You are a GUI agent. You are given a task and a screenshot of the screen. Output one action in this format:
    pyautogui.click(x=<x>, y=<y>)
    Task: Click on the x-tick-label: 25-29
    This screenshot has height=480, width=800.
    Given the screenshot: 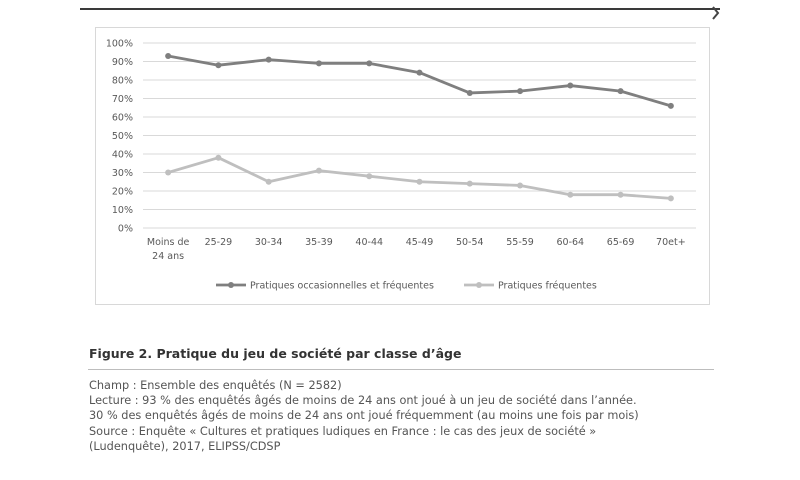 What is the action you would take?
    pyautogui.click(x=219, y=242)
    